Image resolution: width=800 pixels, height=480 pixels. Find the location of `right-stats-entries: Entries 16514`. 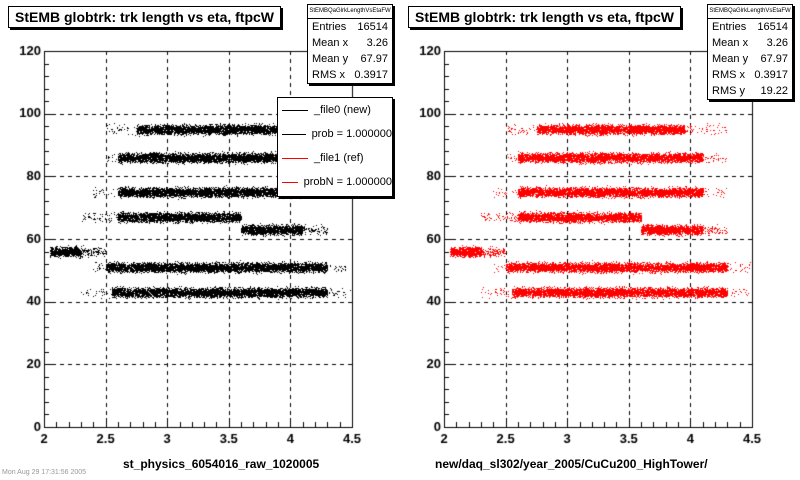

right-stats-entries: Entries 16514 is located at coordinates (750, 27).